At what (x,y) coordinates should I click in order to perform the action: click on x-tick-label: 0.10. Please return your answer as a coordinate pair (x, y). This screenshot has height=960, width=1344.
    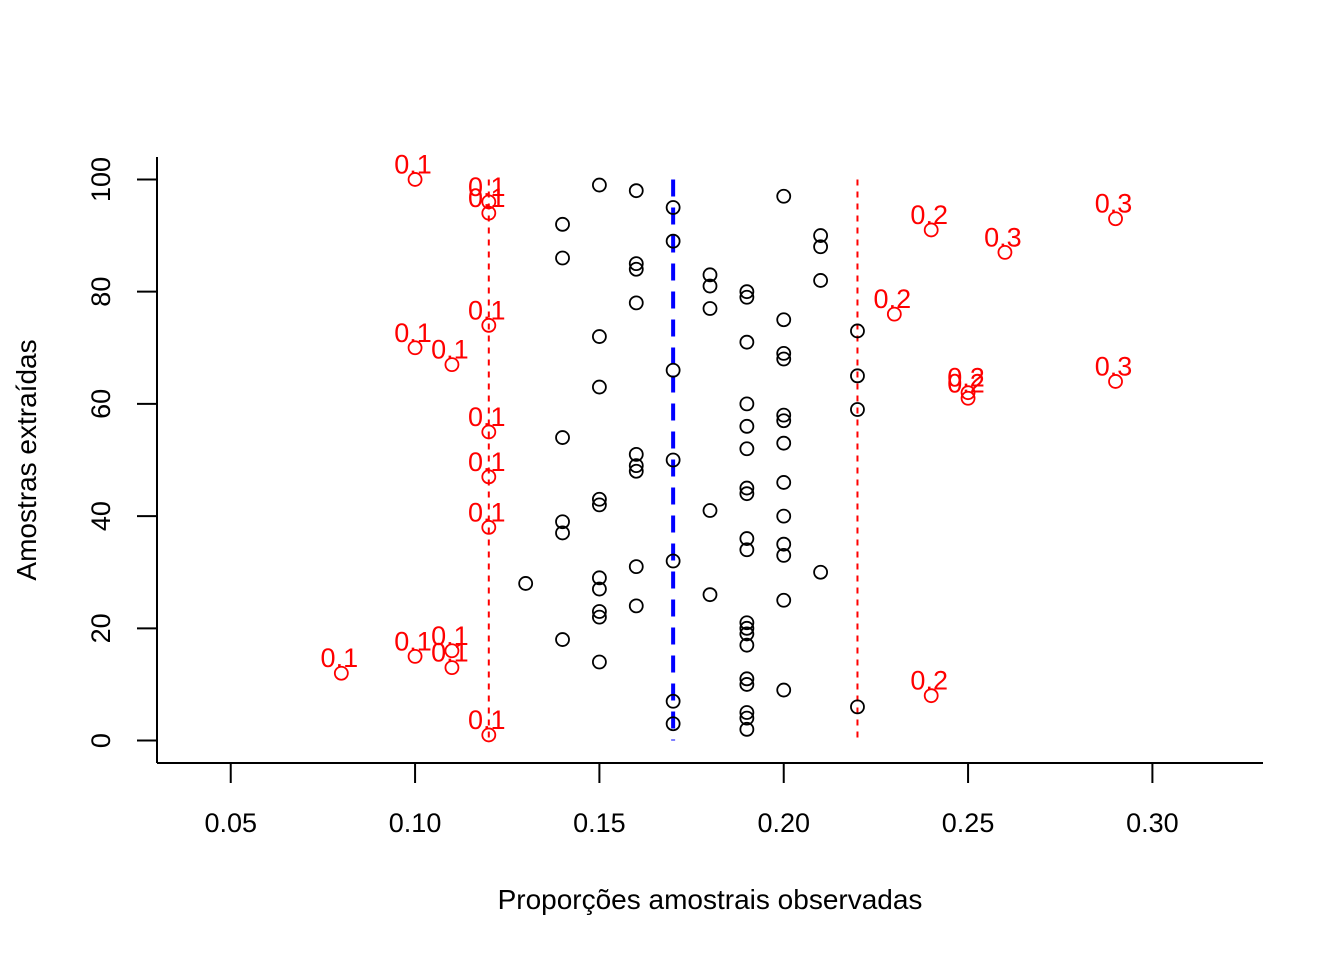
    Looking at the image, I should click on (415, 823).